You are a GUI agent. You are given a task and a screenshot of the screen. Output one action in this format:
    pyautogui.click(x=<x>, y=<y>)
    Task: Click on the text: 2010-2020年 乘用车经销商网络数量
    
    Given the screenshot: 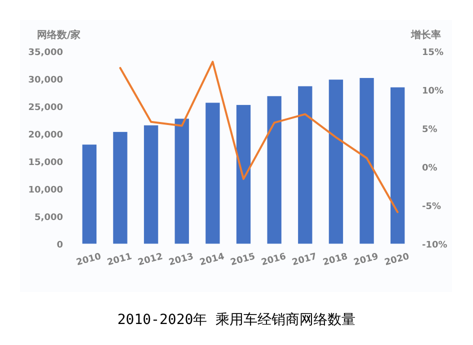 What is the action you would take?
    pyautogui.click(x=236, y=320)
    